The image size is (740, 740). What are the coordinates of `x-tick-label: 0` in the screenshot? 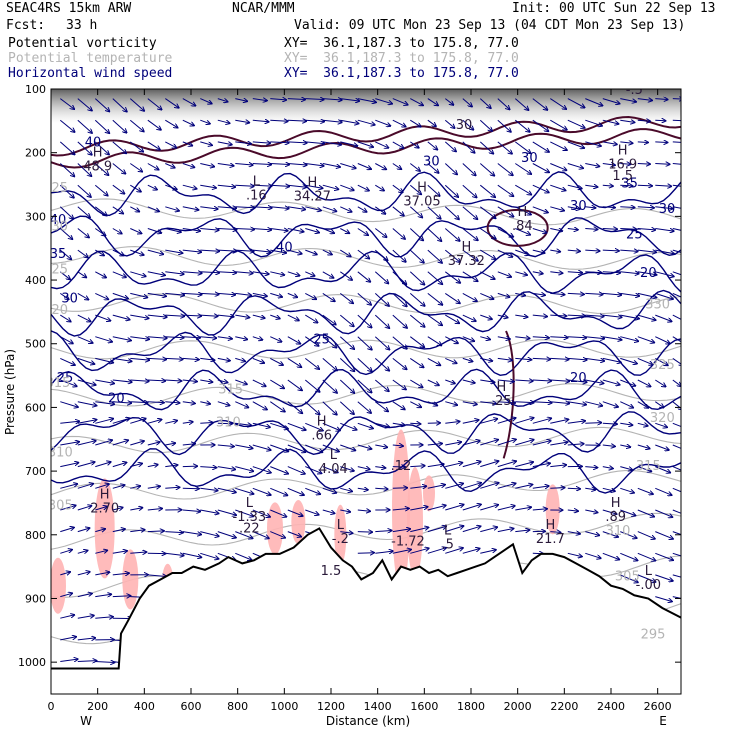 It's located at (51, 706).